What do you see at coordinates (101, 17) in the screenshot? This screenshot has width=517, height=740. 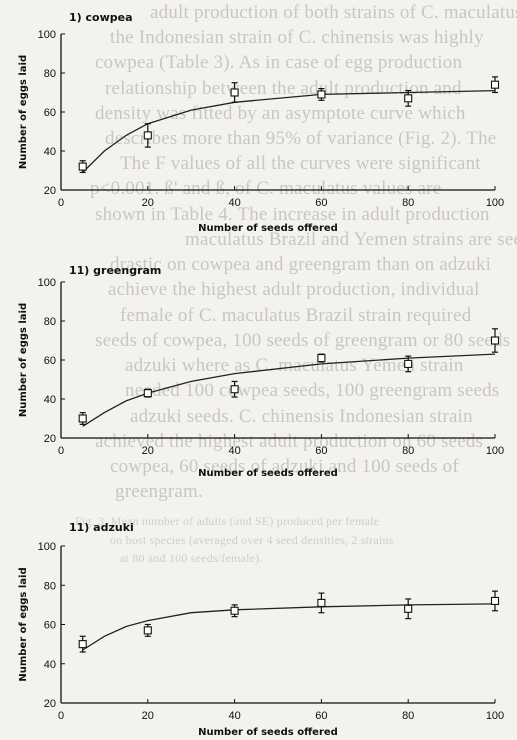 I see `chart-title: 1) cowpea` at bounding box center [101, 17].